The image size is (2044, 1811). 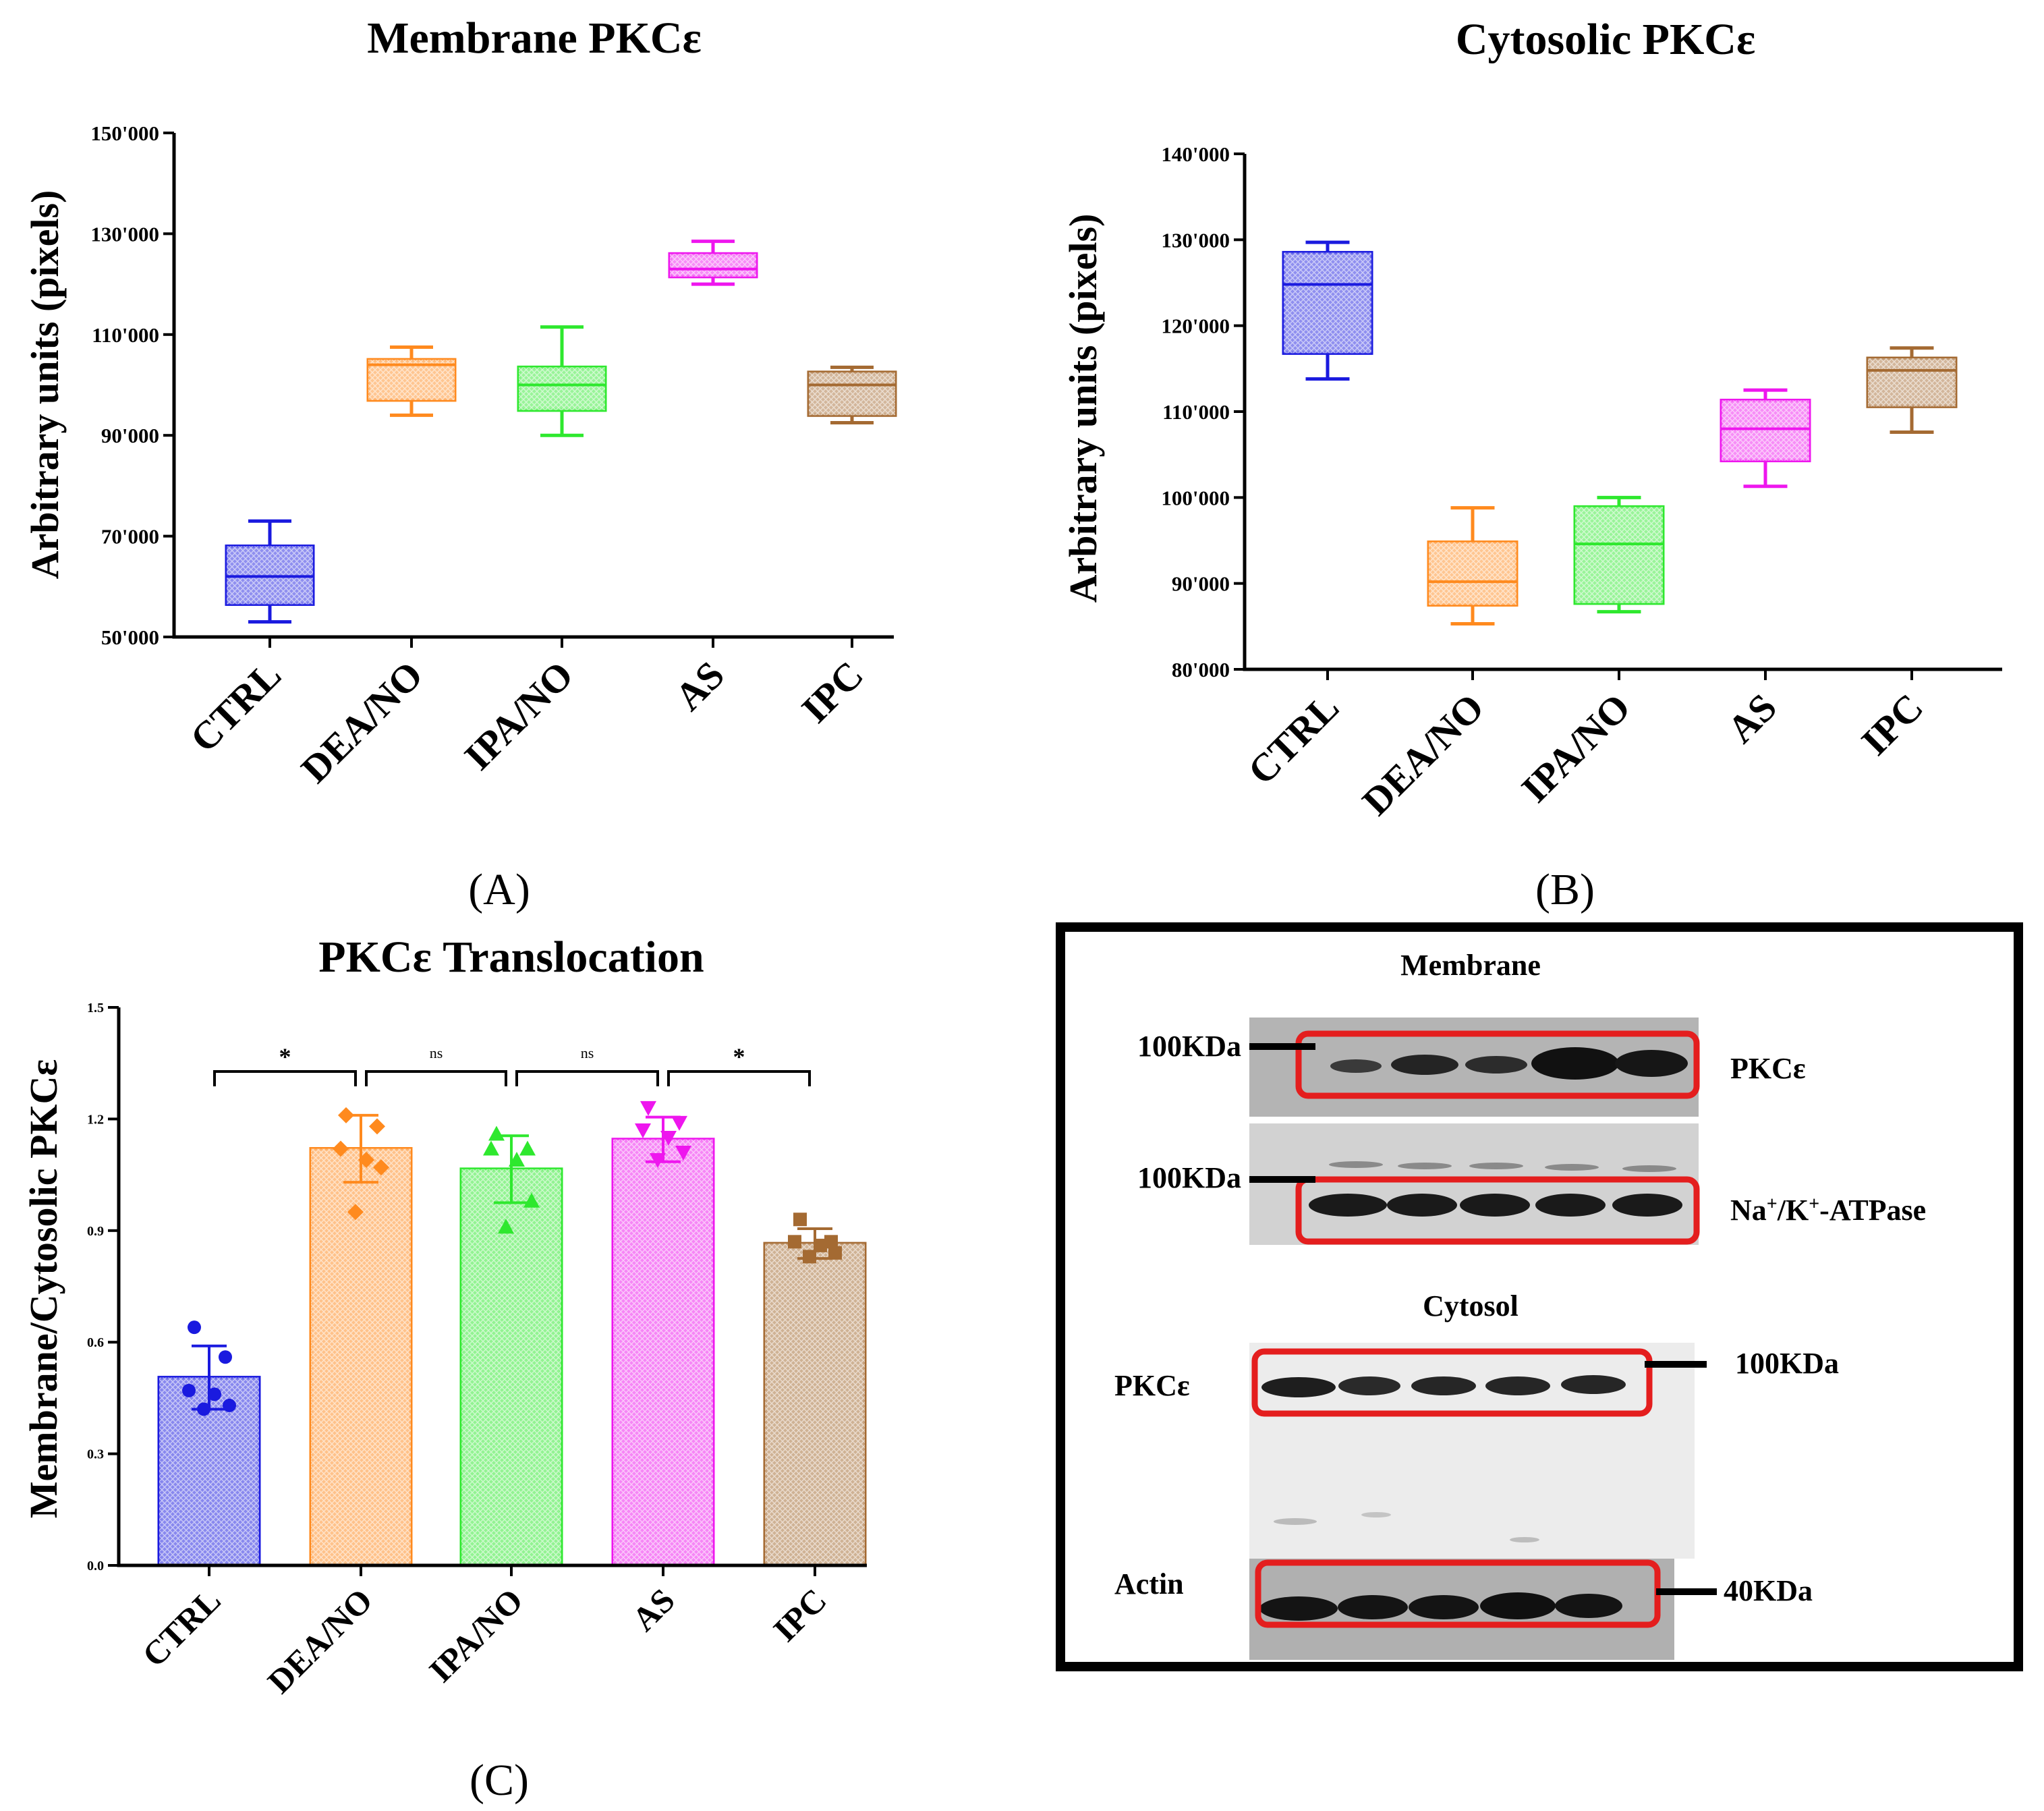 What do you see at coordinates (1605, 39) in the screenshot?
I see `chart-title: Cytosolic PKCε` at bounding box center [1605, 39].